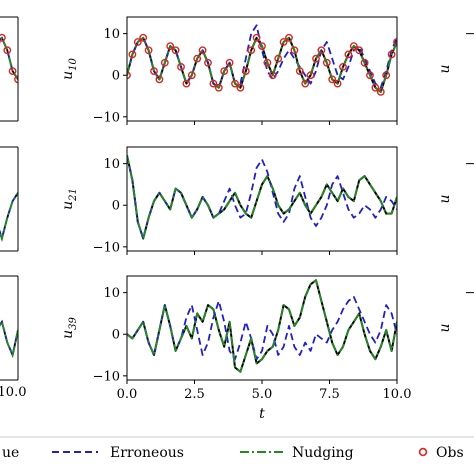 The image size is (474, 474). I want to click on x-tick-label: 5.0, so click(262, 394).